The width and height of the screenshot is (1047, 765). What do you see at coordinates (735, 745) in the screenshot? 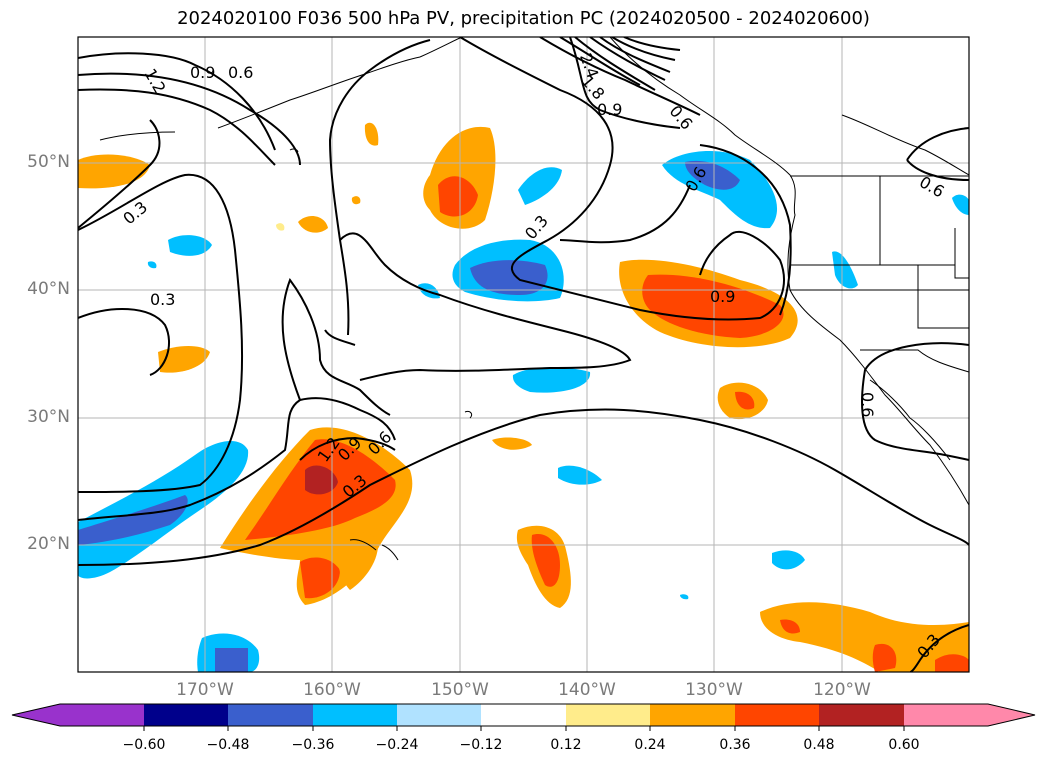
I see `colorbar-tick-label: 0.36` at bounding box center [735, 745].